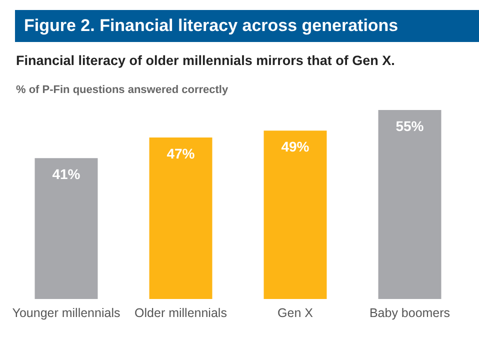 The height and width of the screenshot is (338, 479). What do you see at coordinates (247, 26) in the screenshot?
I see `chart-title: Figure 2. Financial literacy across generations` at bounding box center [247, 26].